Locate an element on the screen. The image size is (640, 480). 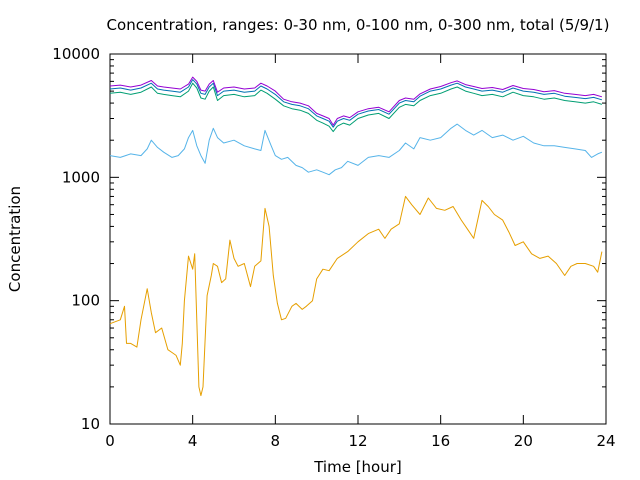
y-axis-label: Concentration is located at coordinates (15, 239).